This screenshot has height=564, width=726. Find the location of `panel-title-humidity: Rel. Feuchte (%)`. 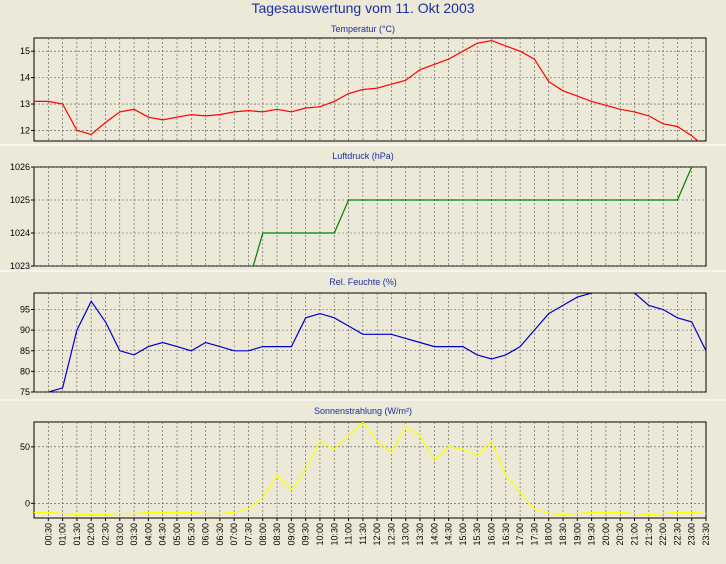

panel-title-humidity: Rel. Feuchte (%) is located at coordinates (363, 282).